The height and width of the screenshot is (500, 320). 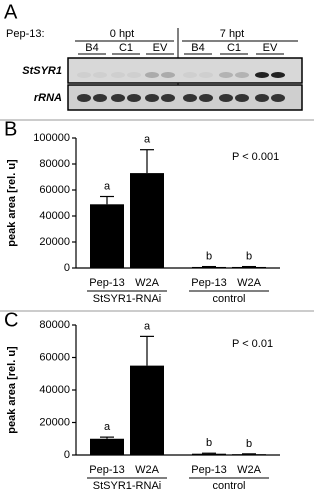 I want to click on panel-label: C, so click(x=11, y=320).